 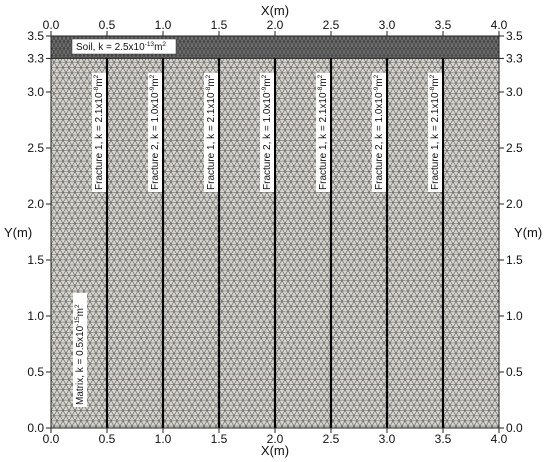 I want to click on x-tick-label-top: 1.0, so click(x=163, y=25).